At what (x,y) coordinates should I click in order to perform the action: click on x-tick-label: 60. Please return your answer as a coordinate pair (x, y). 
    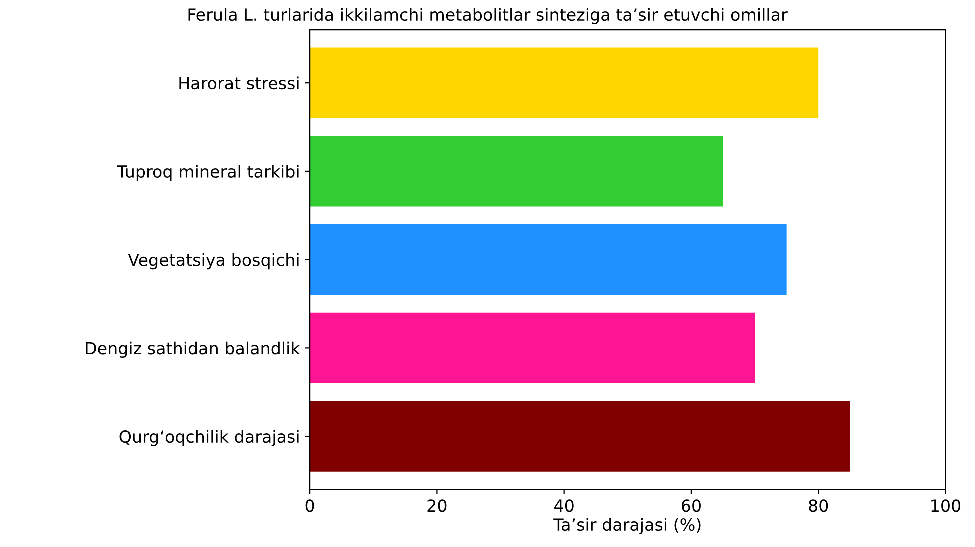
    Looking at the image, I should click on (691, 506).